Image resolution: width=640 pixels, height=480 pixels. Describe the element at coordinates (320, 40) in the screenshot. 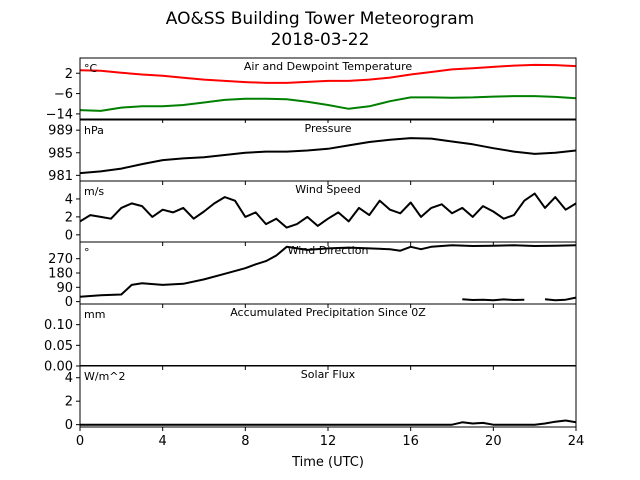

I see `figure-subtitle: 2018-03-22` at that location.